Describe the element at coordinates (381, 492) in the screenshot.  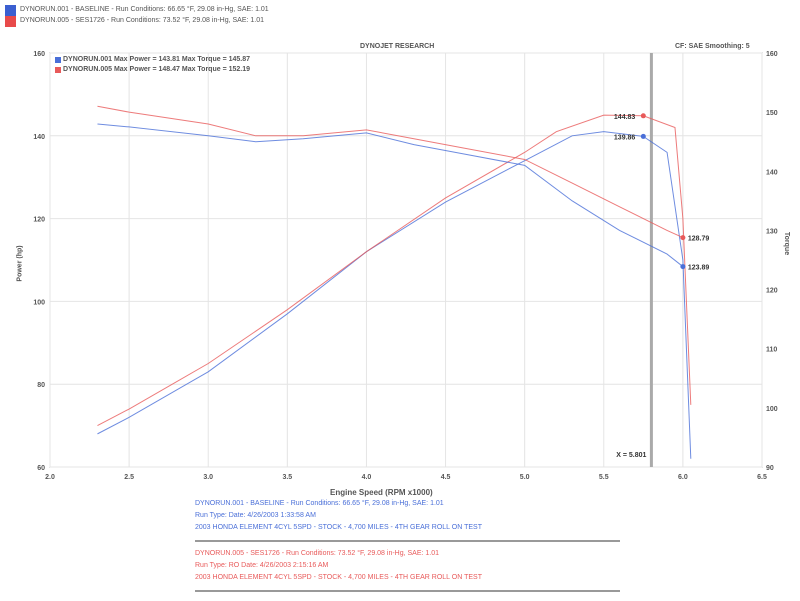
I see `x-axis-label: Engine Speed (RPM x1000)` at that location.